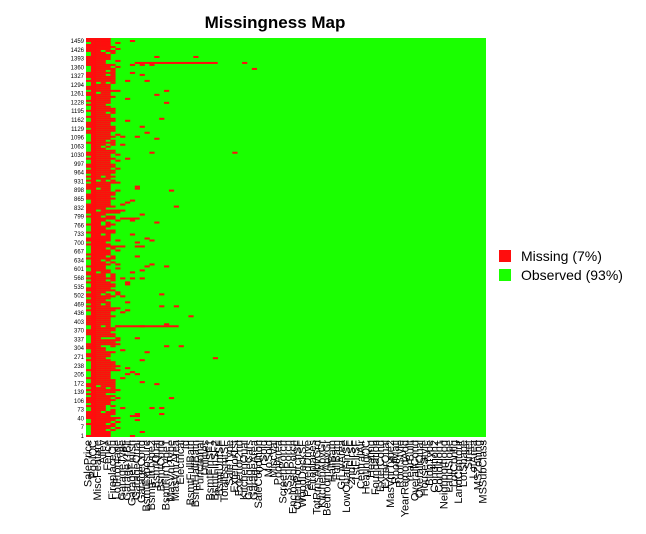 The width and height of the screenshot is (646, 534). What do you see at coordinates (201, 465) in the screenshot?
I see `x-tick-label: Functional` at bounding box center [201, 465].